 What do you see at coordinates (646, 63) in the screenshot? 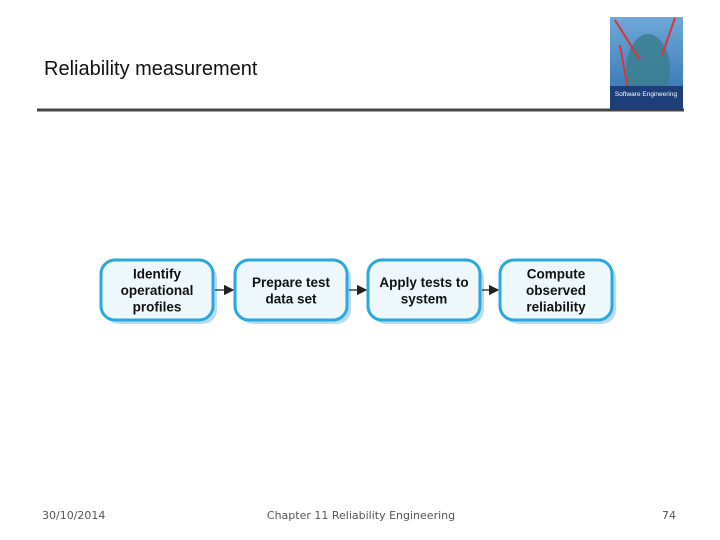
I see `book-cover: Software Engineering` at bounding box center [646, 63].